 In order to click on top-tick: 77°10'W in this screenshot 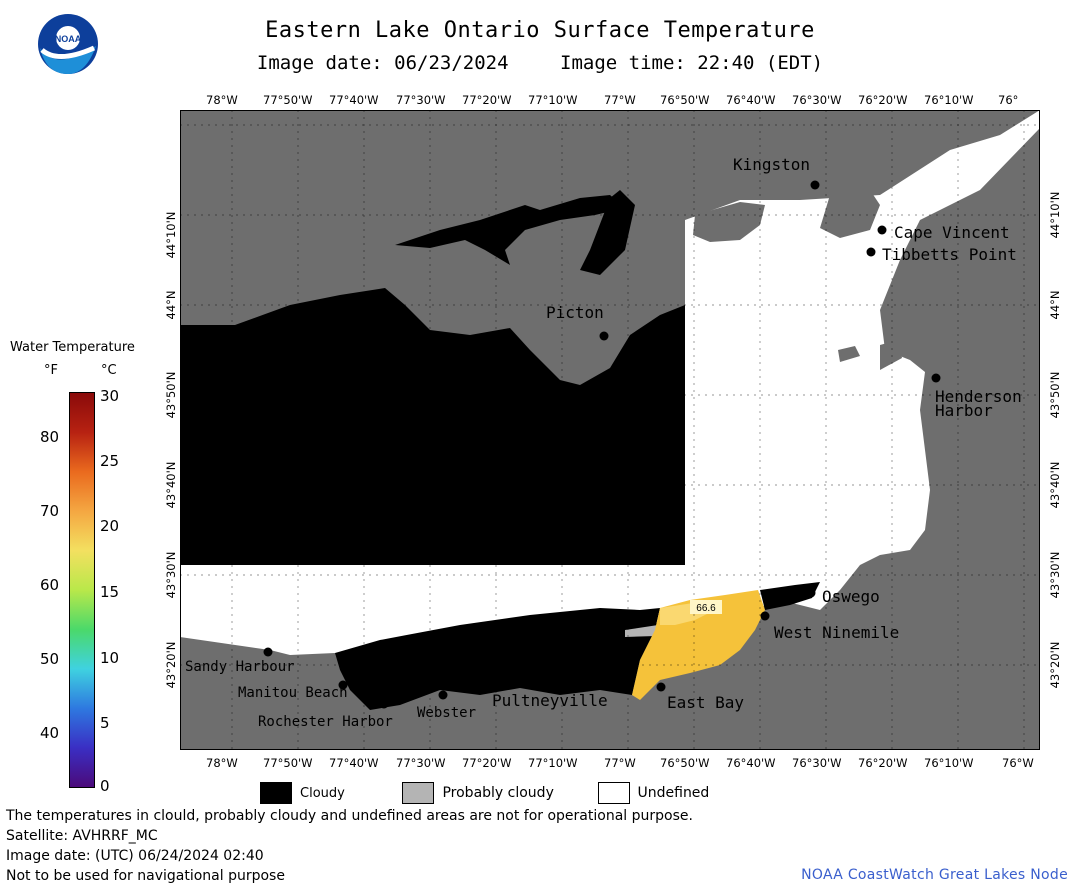, I will do `click(553, 100)`.